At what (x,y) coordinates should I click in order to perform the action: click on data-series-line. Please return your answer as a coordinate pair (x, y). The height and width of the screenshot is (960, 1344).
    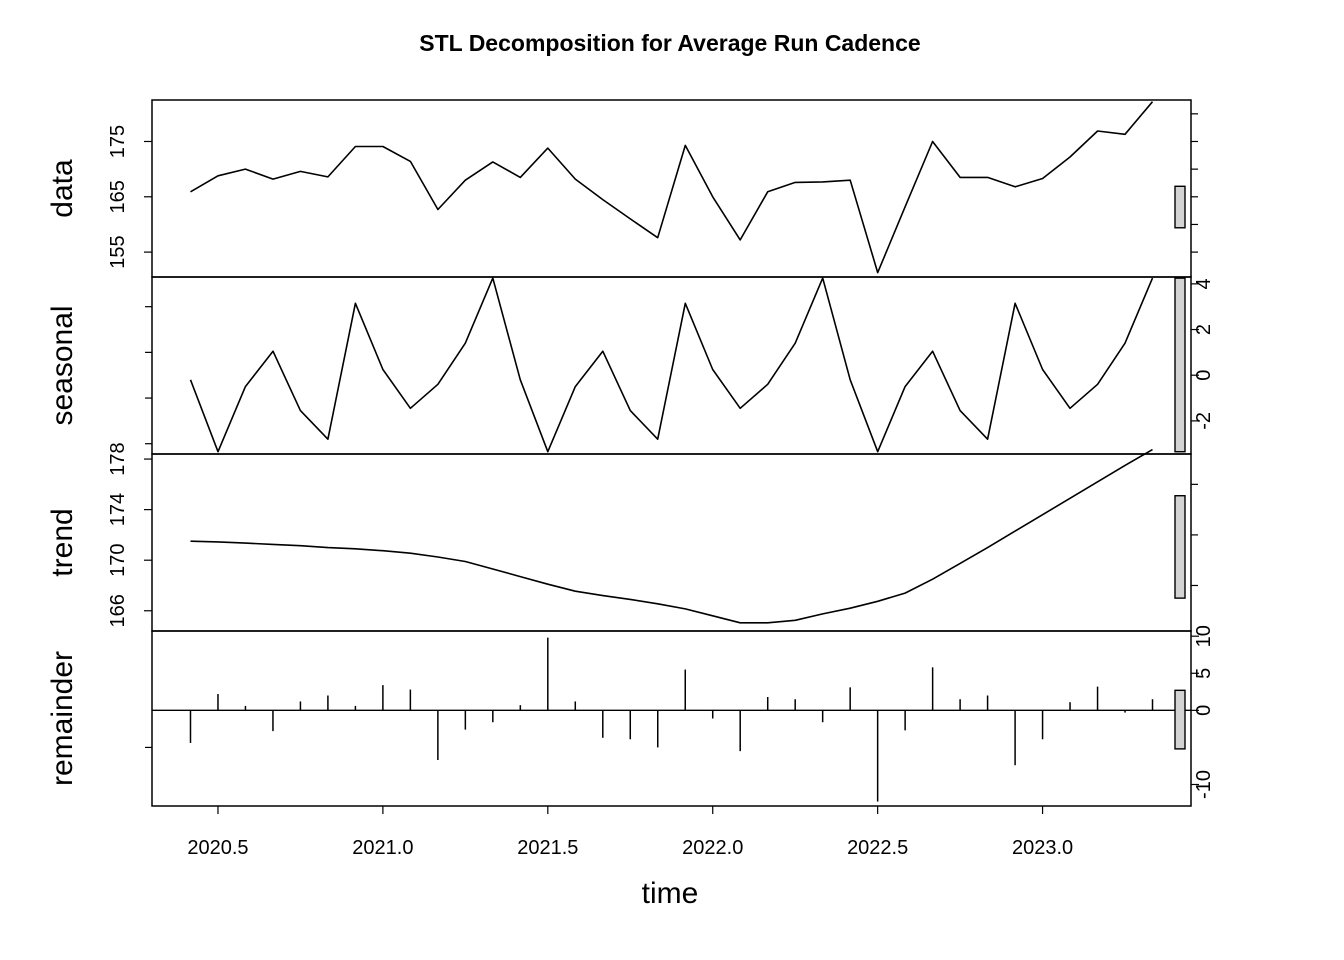
    Looking at the image, I should click on (672, 187).